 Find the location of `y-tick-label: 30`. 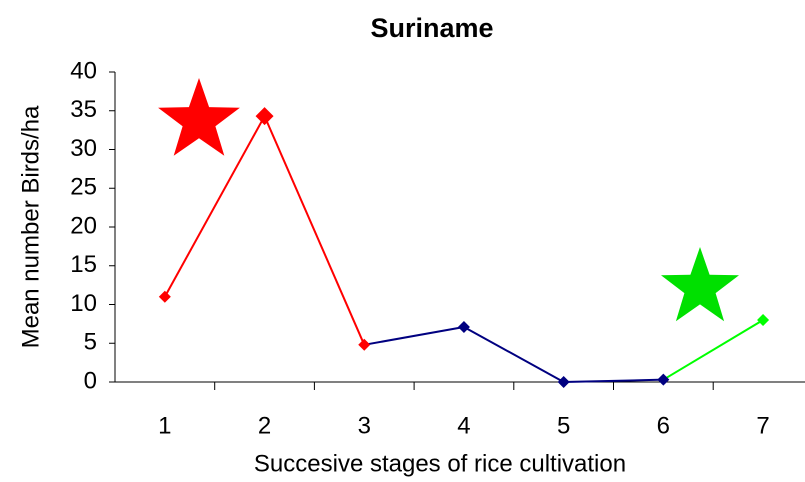

y-tick-label: 30 is located at coordinates (83, 148).